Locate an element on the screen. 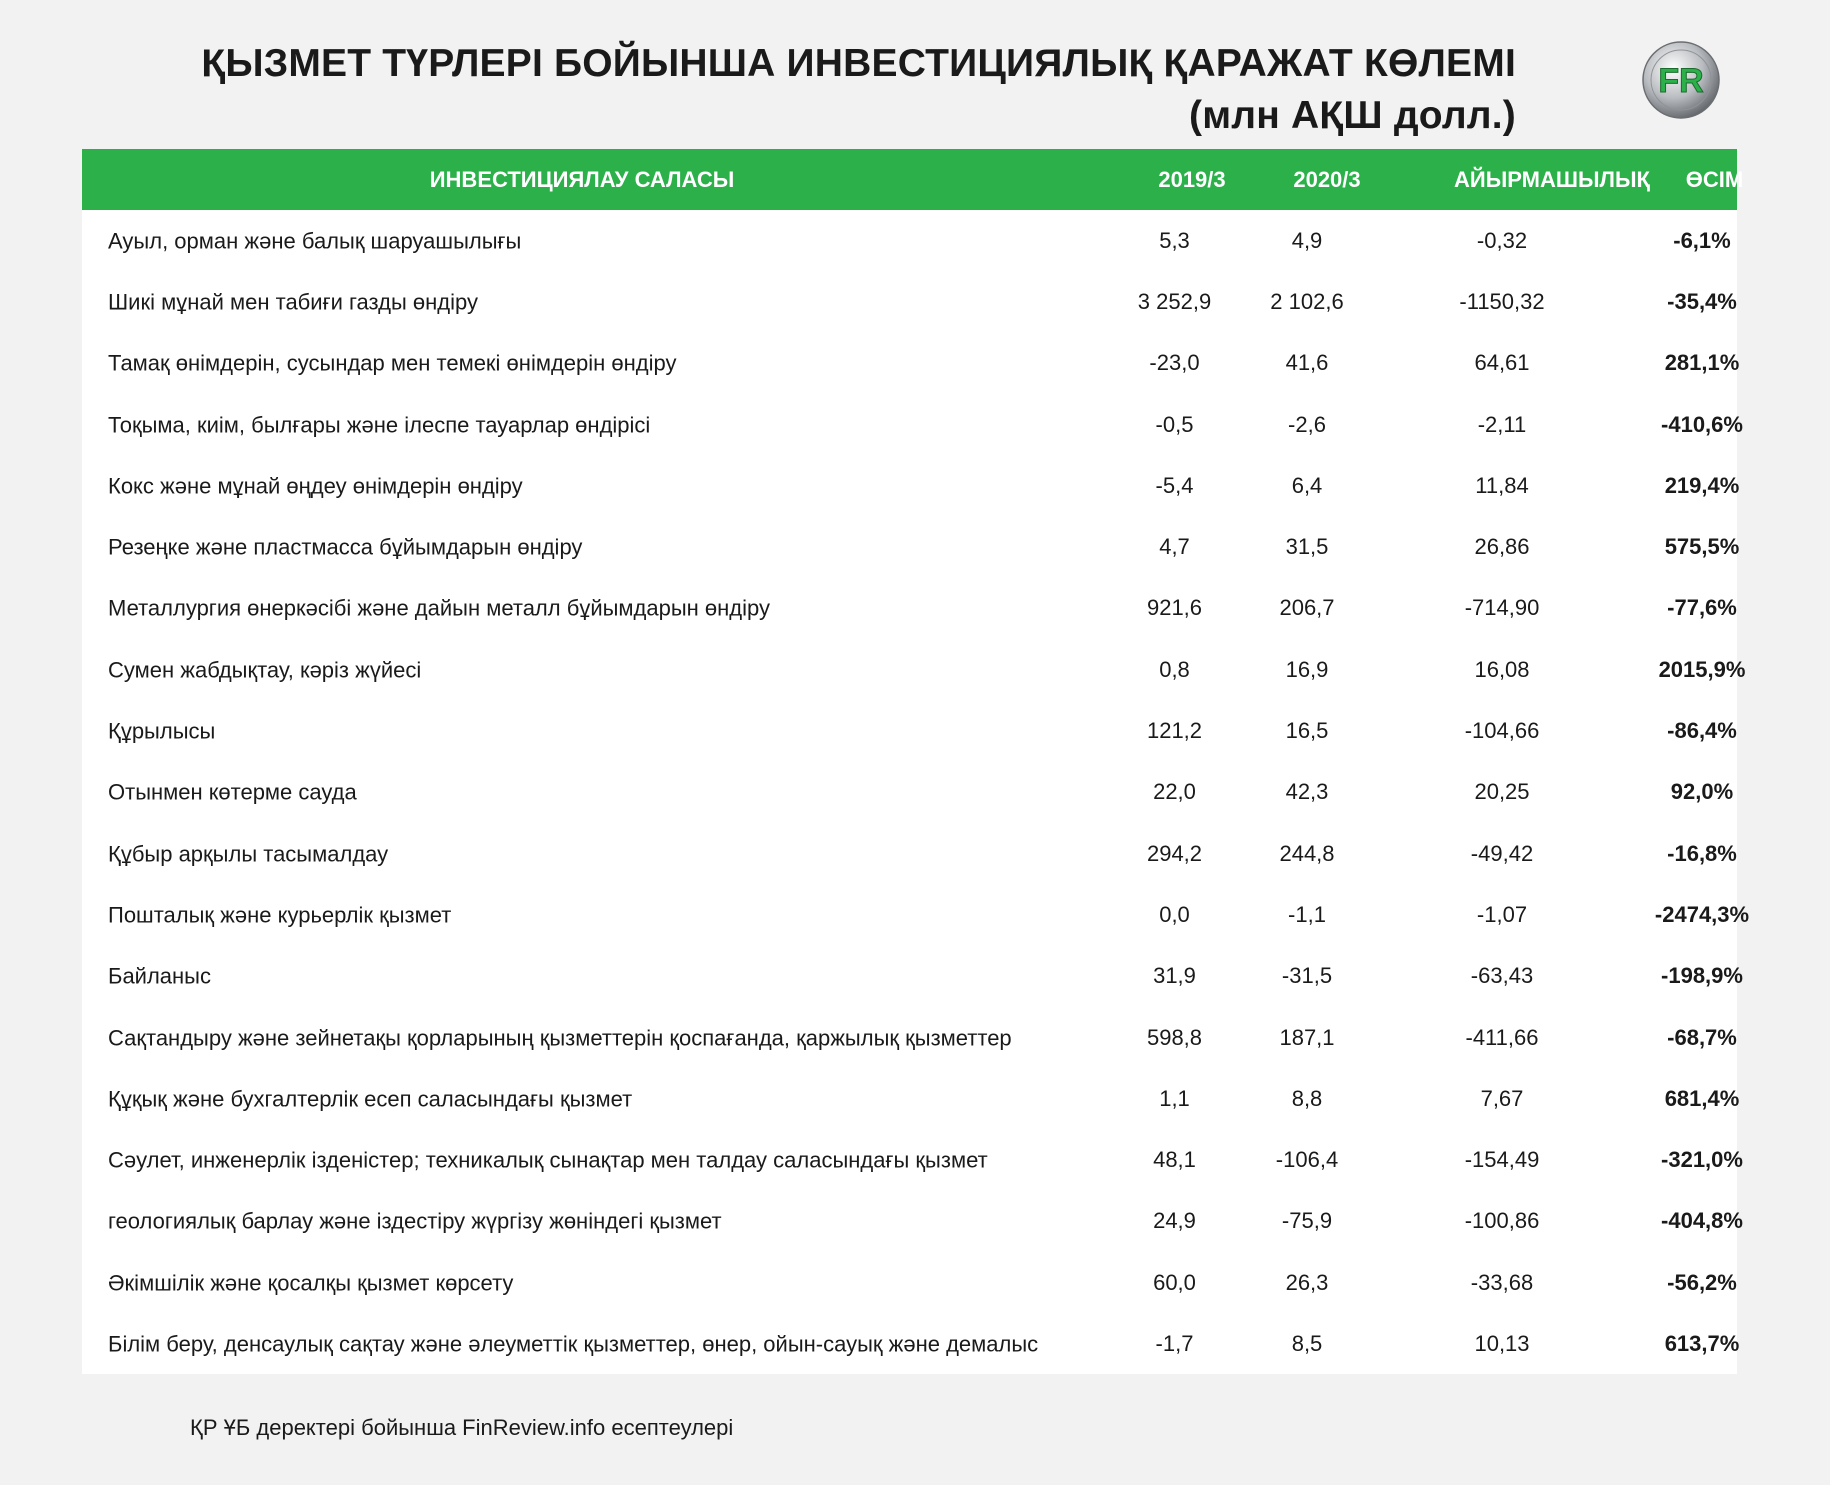  row-value-2020: 26,3 is located at coordinates (1307, 1283).